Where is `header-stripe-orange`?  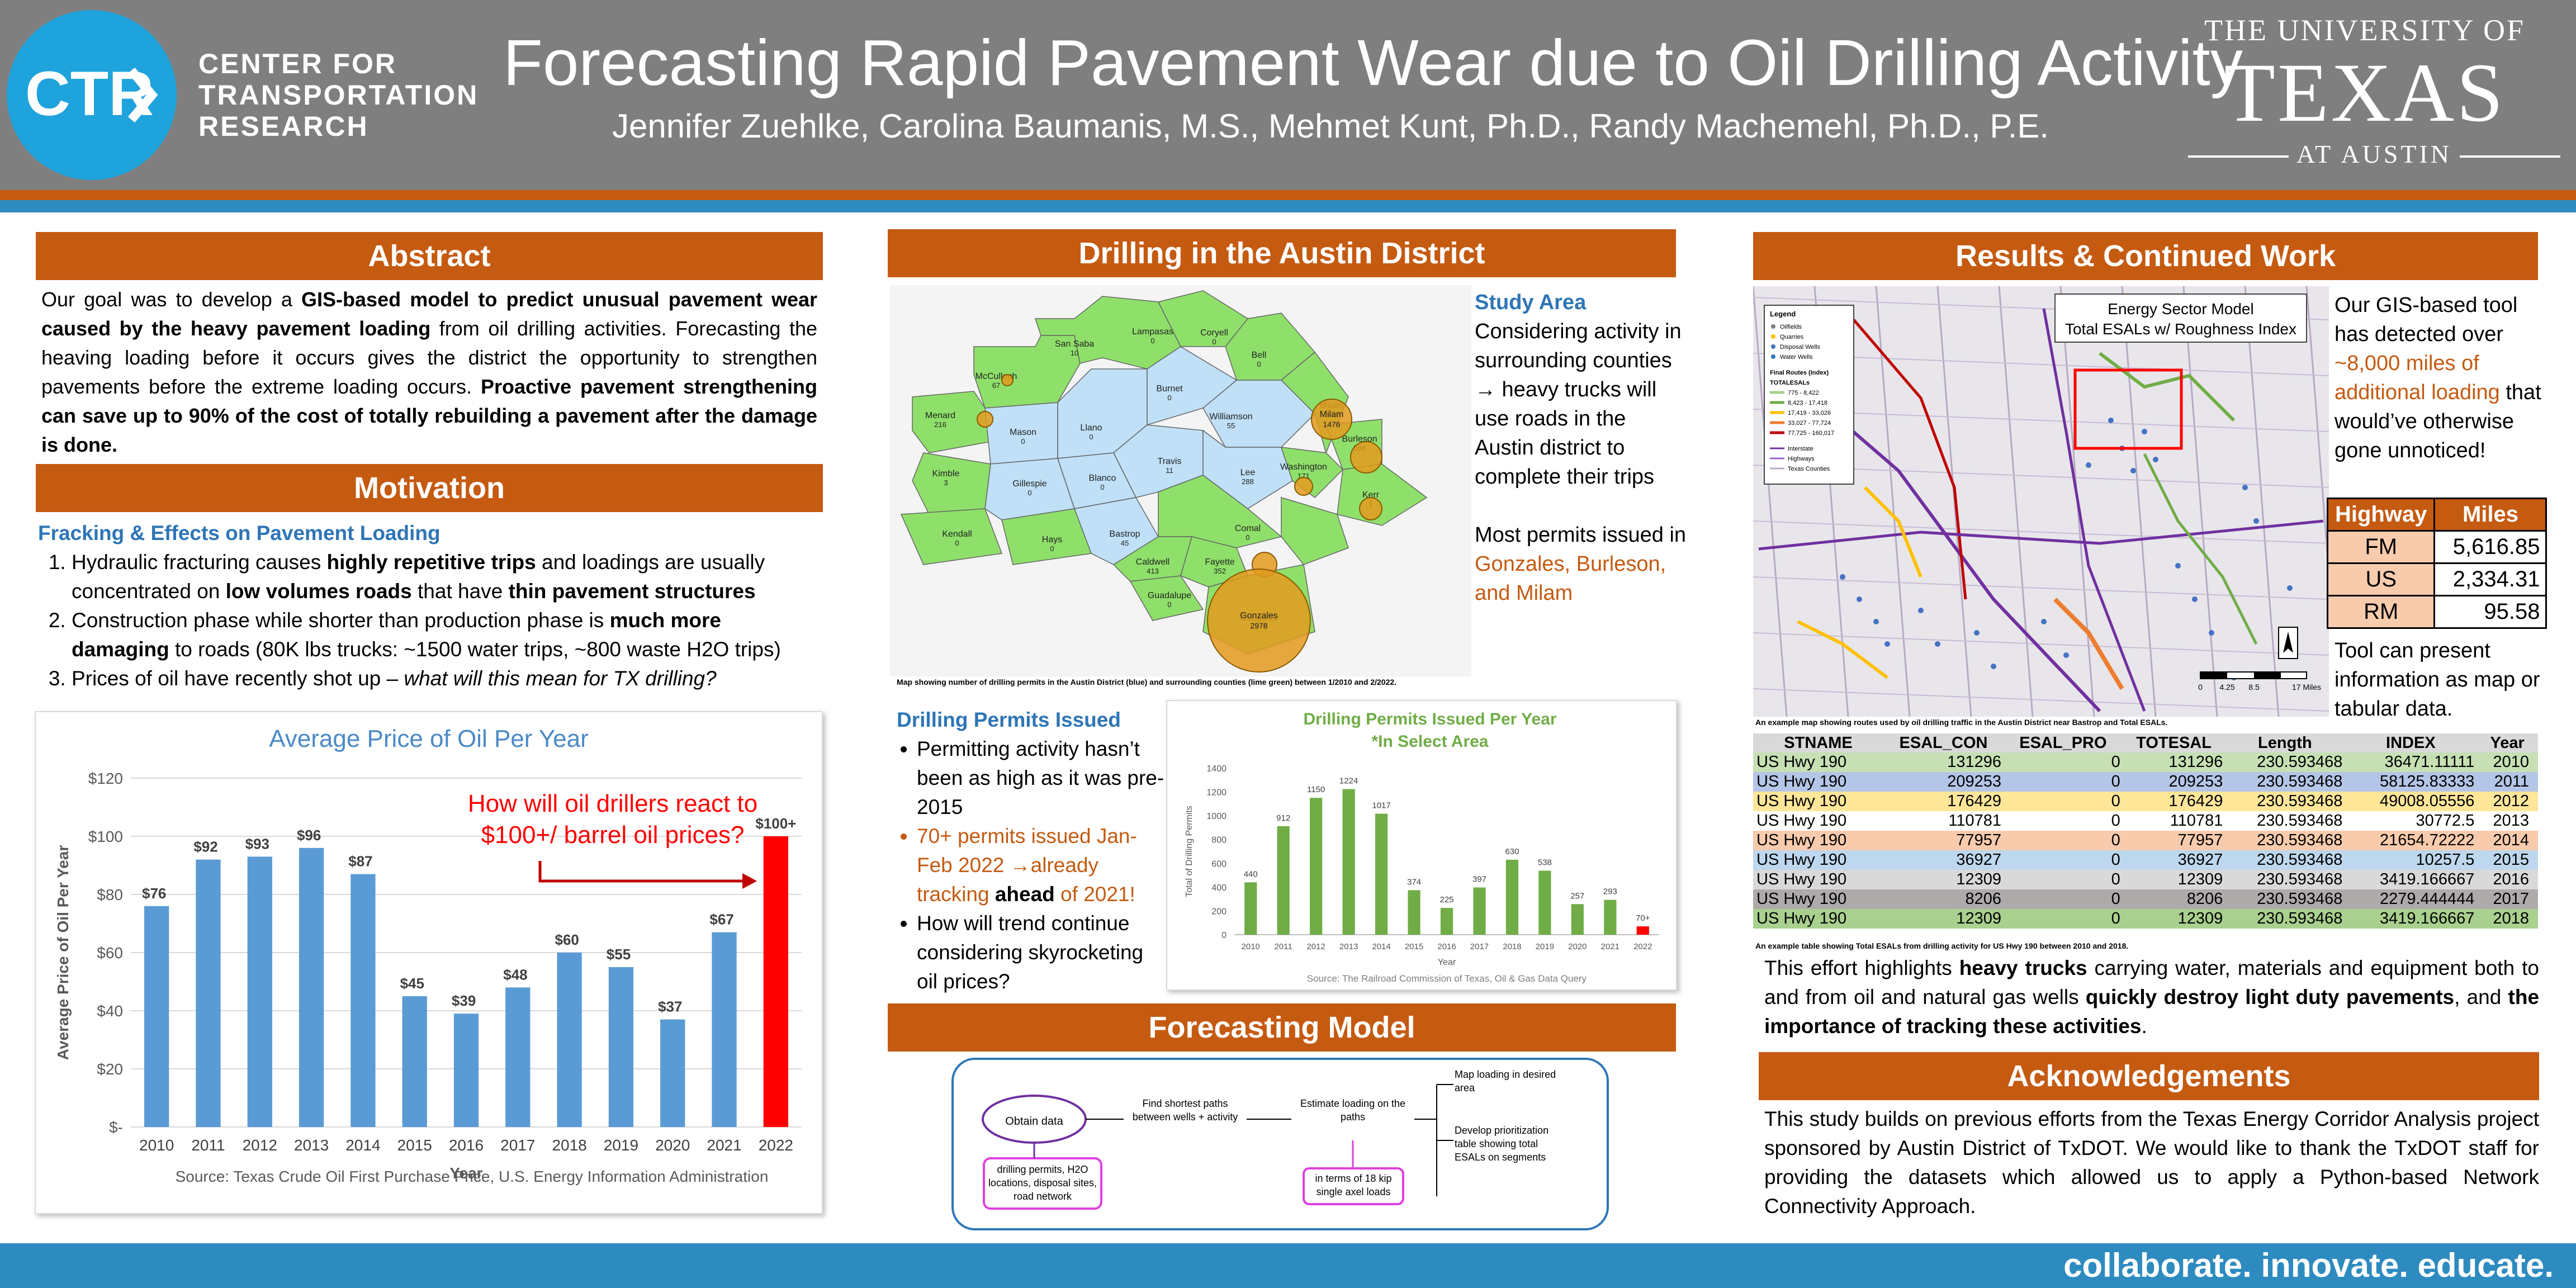
header-stripe-orange is located at coordinates (1288, 195).